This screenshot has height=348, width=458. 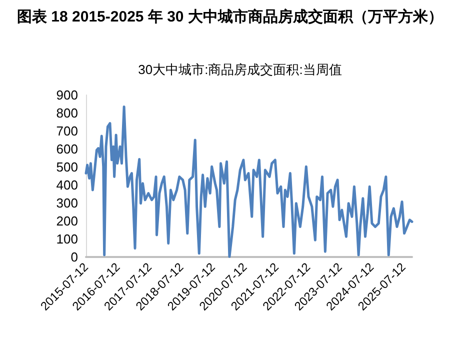 I want to click on y-tick-label: 400, so click(x=67, y=185).